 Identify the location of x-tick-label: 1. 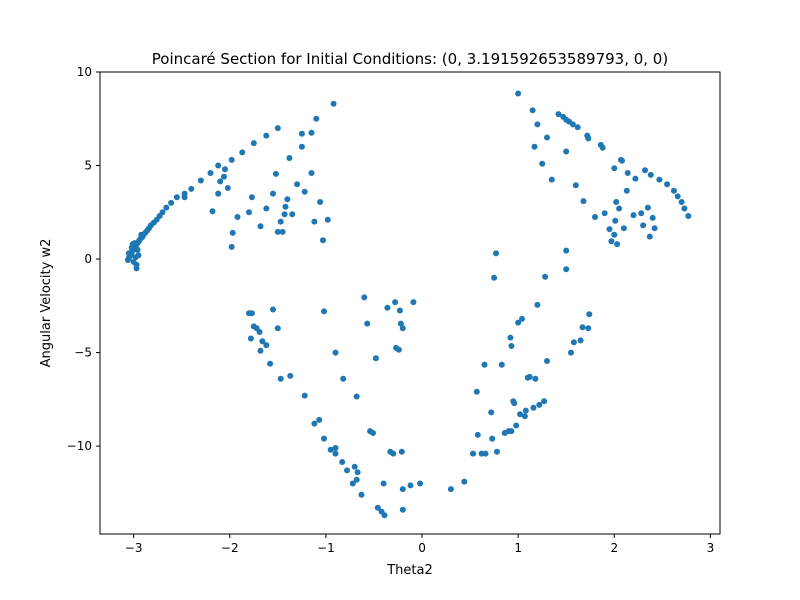
(518, 548).